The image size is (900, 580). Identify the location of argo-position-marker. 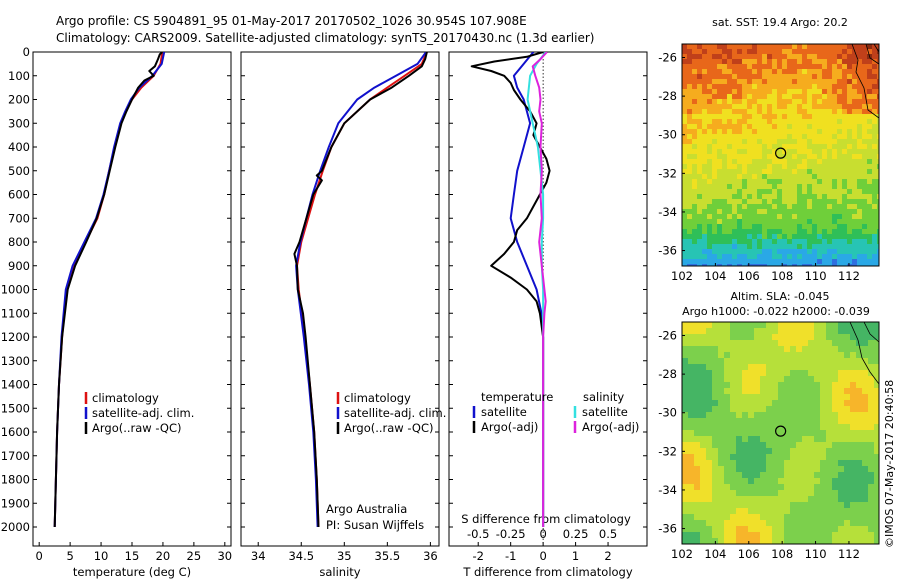
(781, 153).